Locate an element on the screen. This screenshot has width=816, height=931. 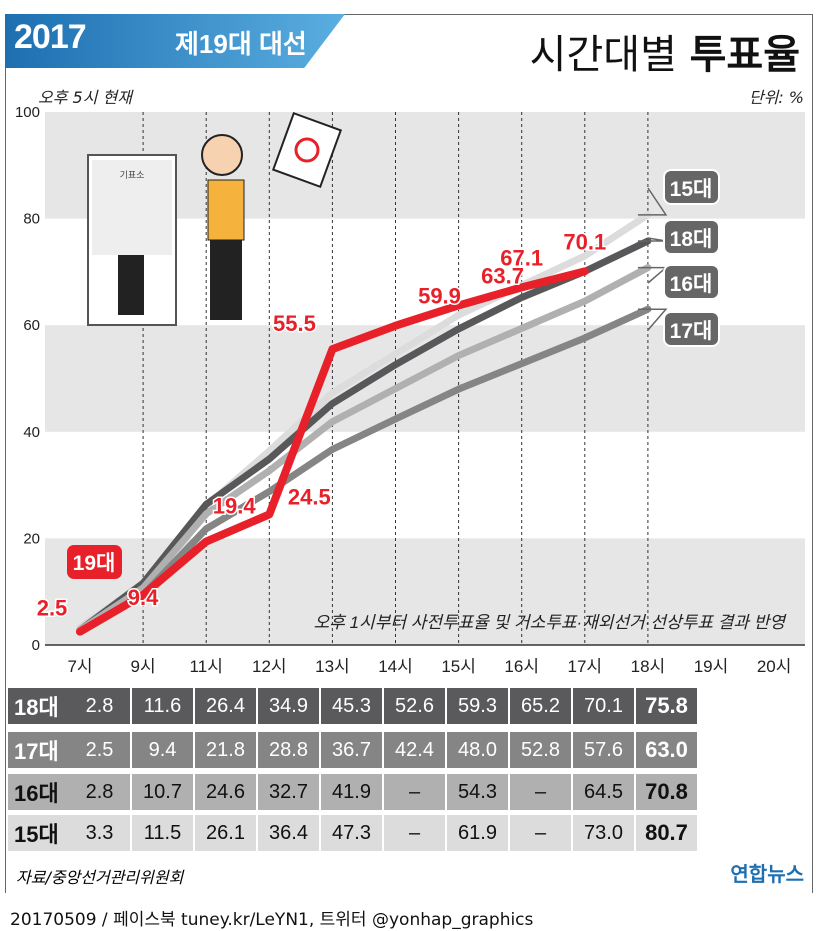
table-cell: 42.4 is located at coordinates (414, 750).